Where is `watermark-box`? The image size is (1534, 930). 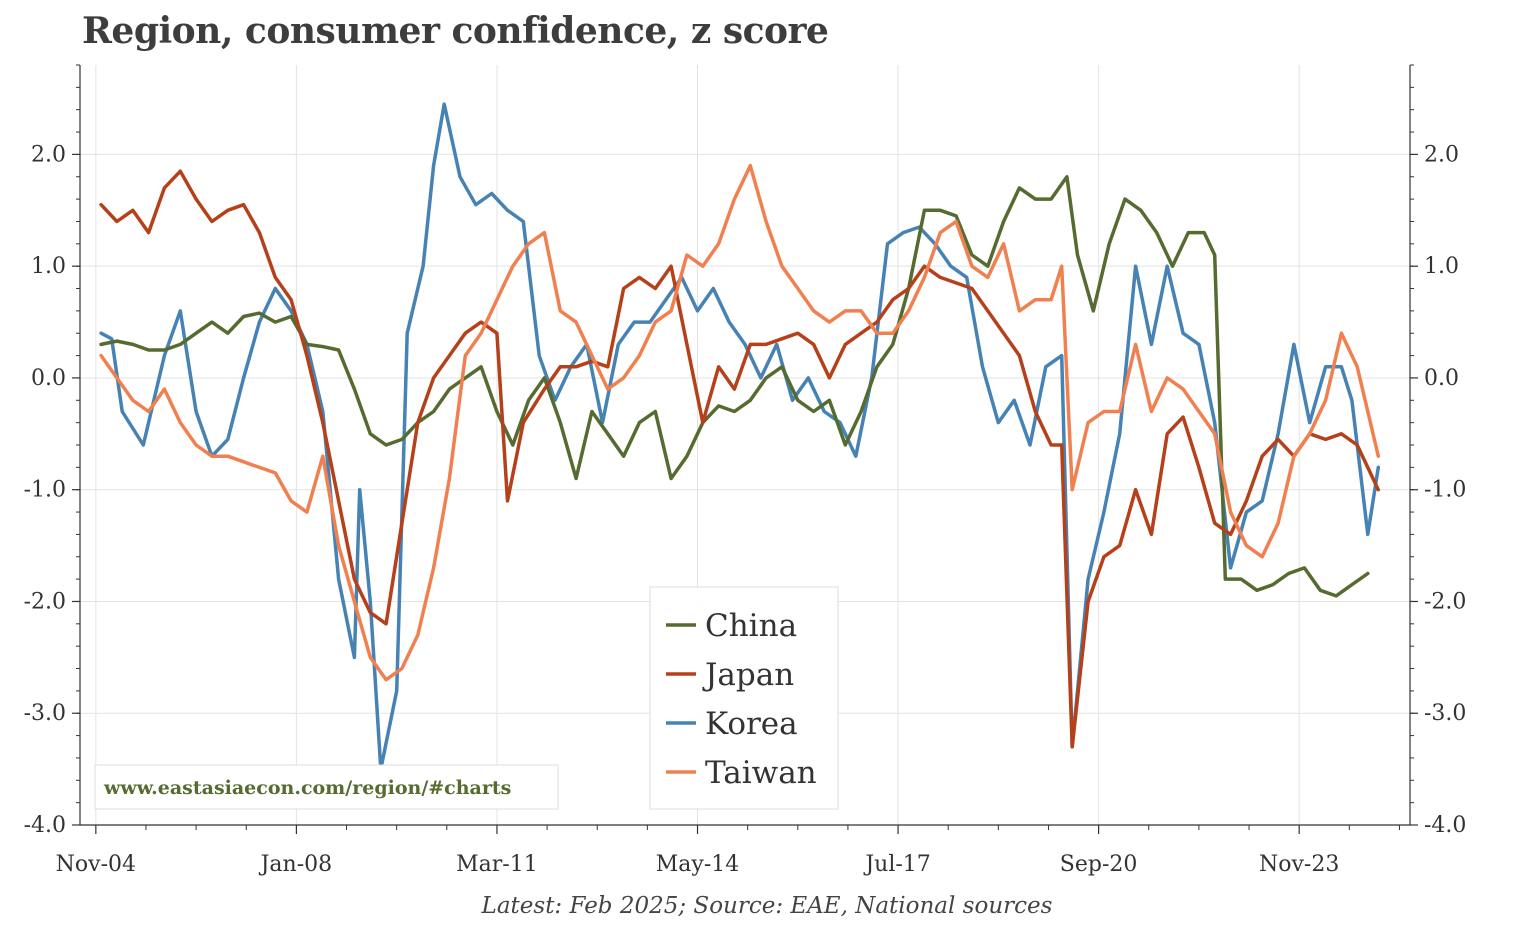
watermark-box is located at coordinates (326, 787).